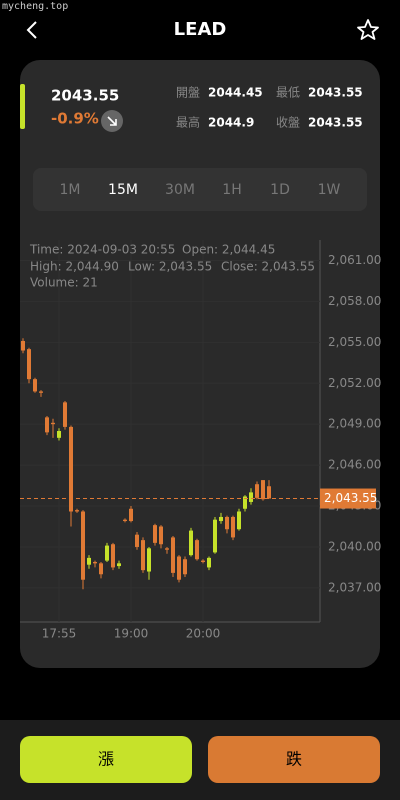 Image resolution: width=400 pixels, height=800 pixels. I want to click on x-tick-label: 20:00, so click(203, 634).